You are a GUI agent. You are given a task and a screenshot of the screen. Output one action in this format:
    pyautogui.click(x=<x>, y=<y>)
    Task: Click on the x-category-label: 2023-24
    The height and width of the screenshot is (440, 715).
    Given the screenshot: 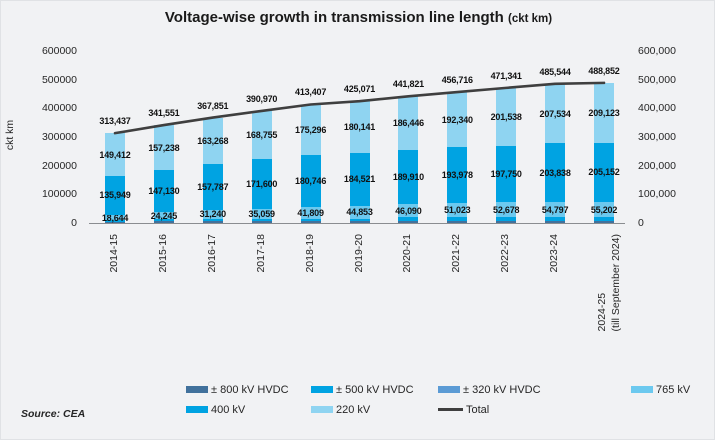 What is the action you would take?
    pyautogui.click(x=554, y=253)
    